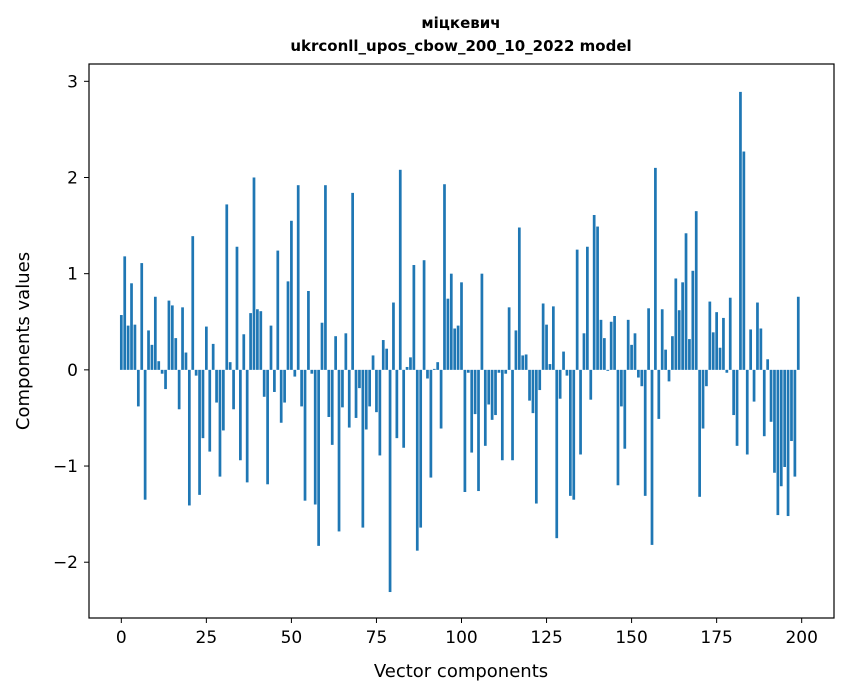 The height and width of the screenshot is (696, 847). What do you see at coordinates (467, 633) in the screenshot?
I see `x-axis-ticks: 0 25 50 75 100 125 150 175 200` at bounding box center [467, 633].